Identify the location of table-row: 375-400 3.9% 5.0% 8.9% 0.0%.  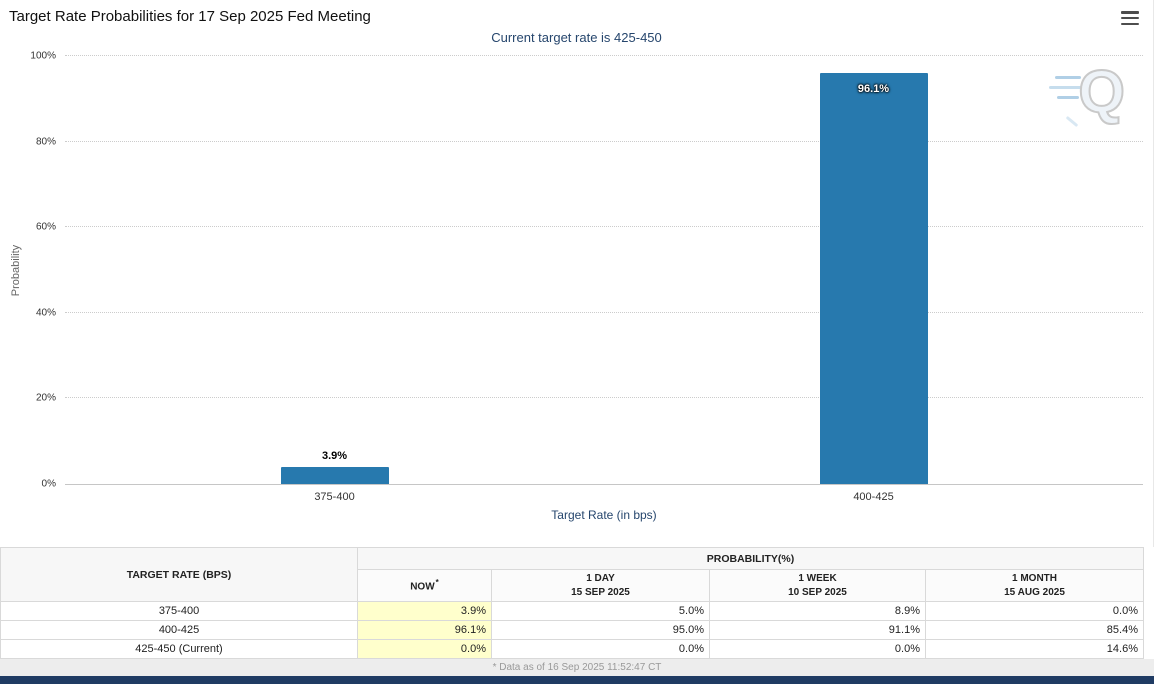
(572, 611).